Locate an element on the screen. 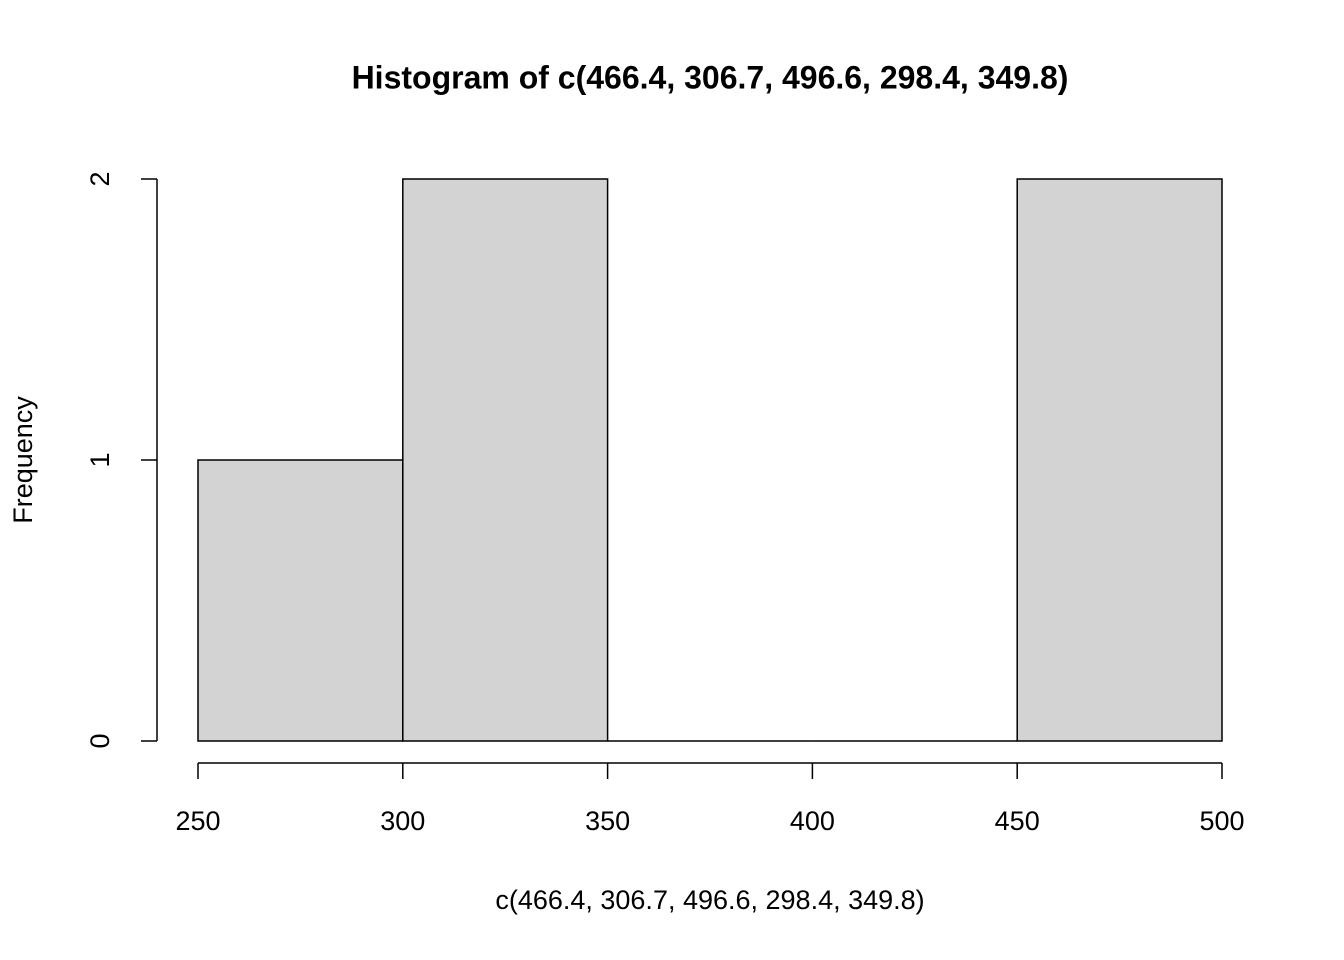 Image resolution: width=1344 pixels, height=960 pixels. y-tick-label: 1 is located at coordinates (100, 459).